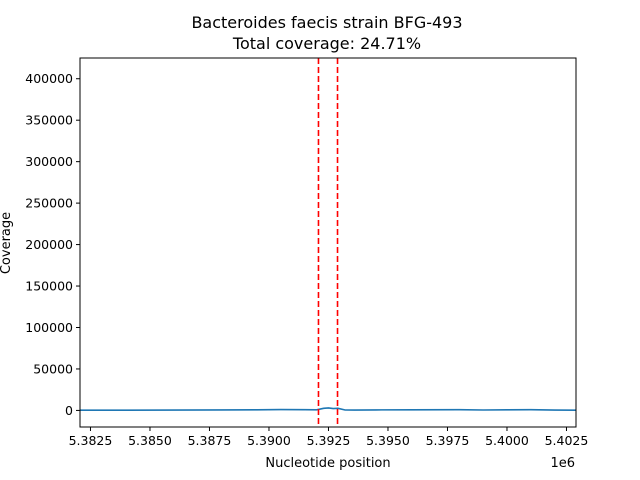  I want to click on x-tick-label: 5.3825, so click(91, 440).